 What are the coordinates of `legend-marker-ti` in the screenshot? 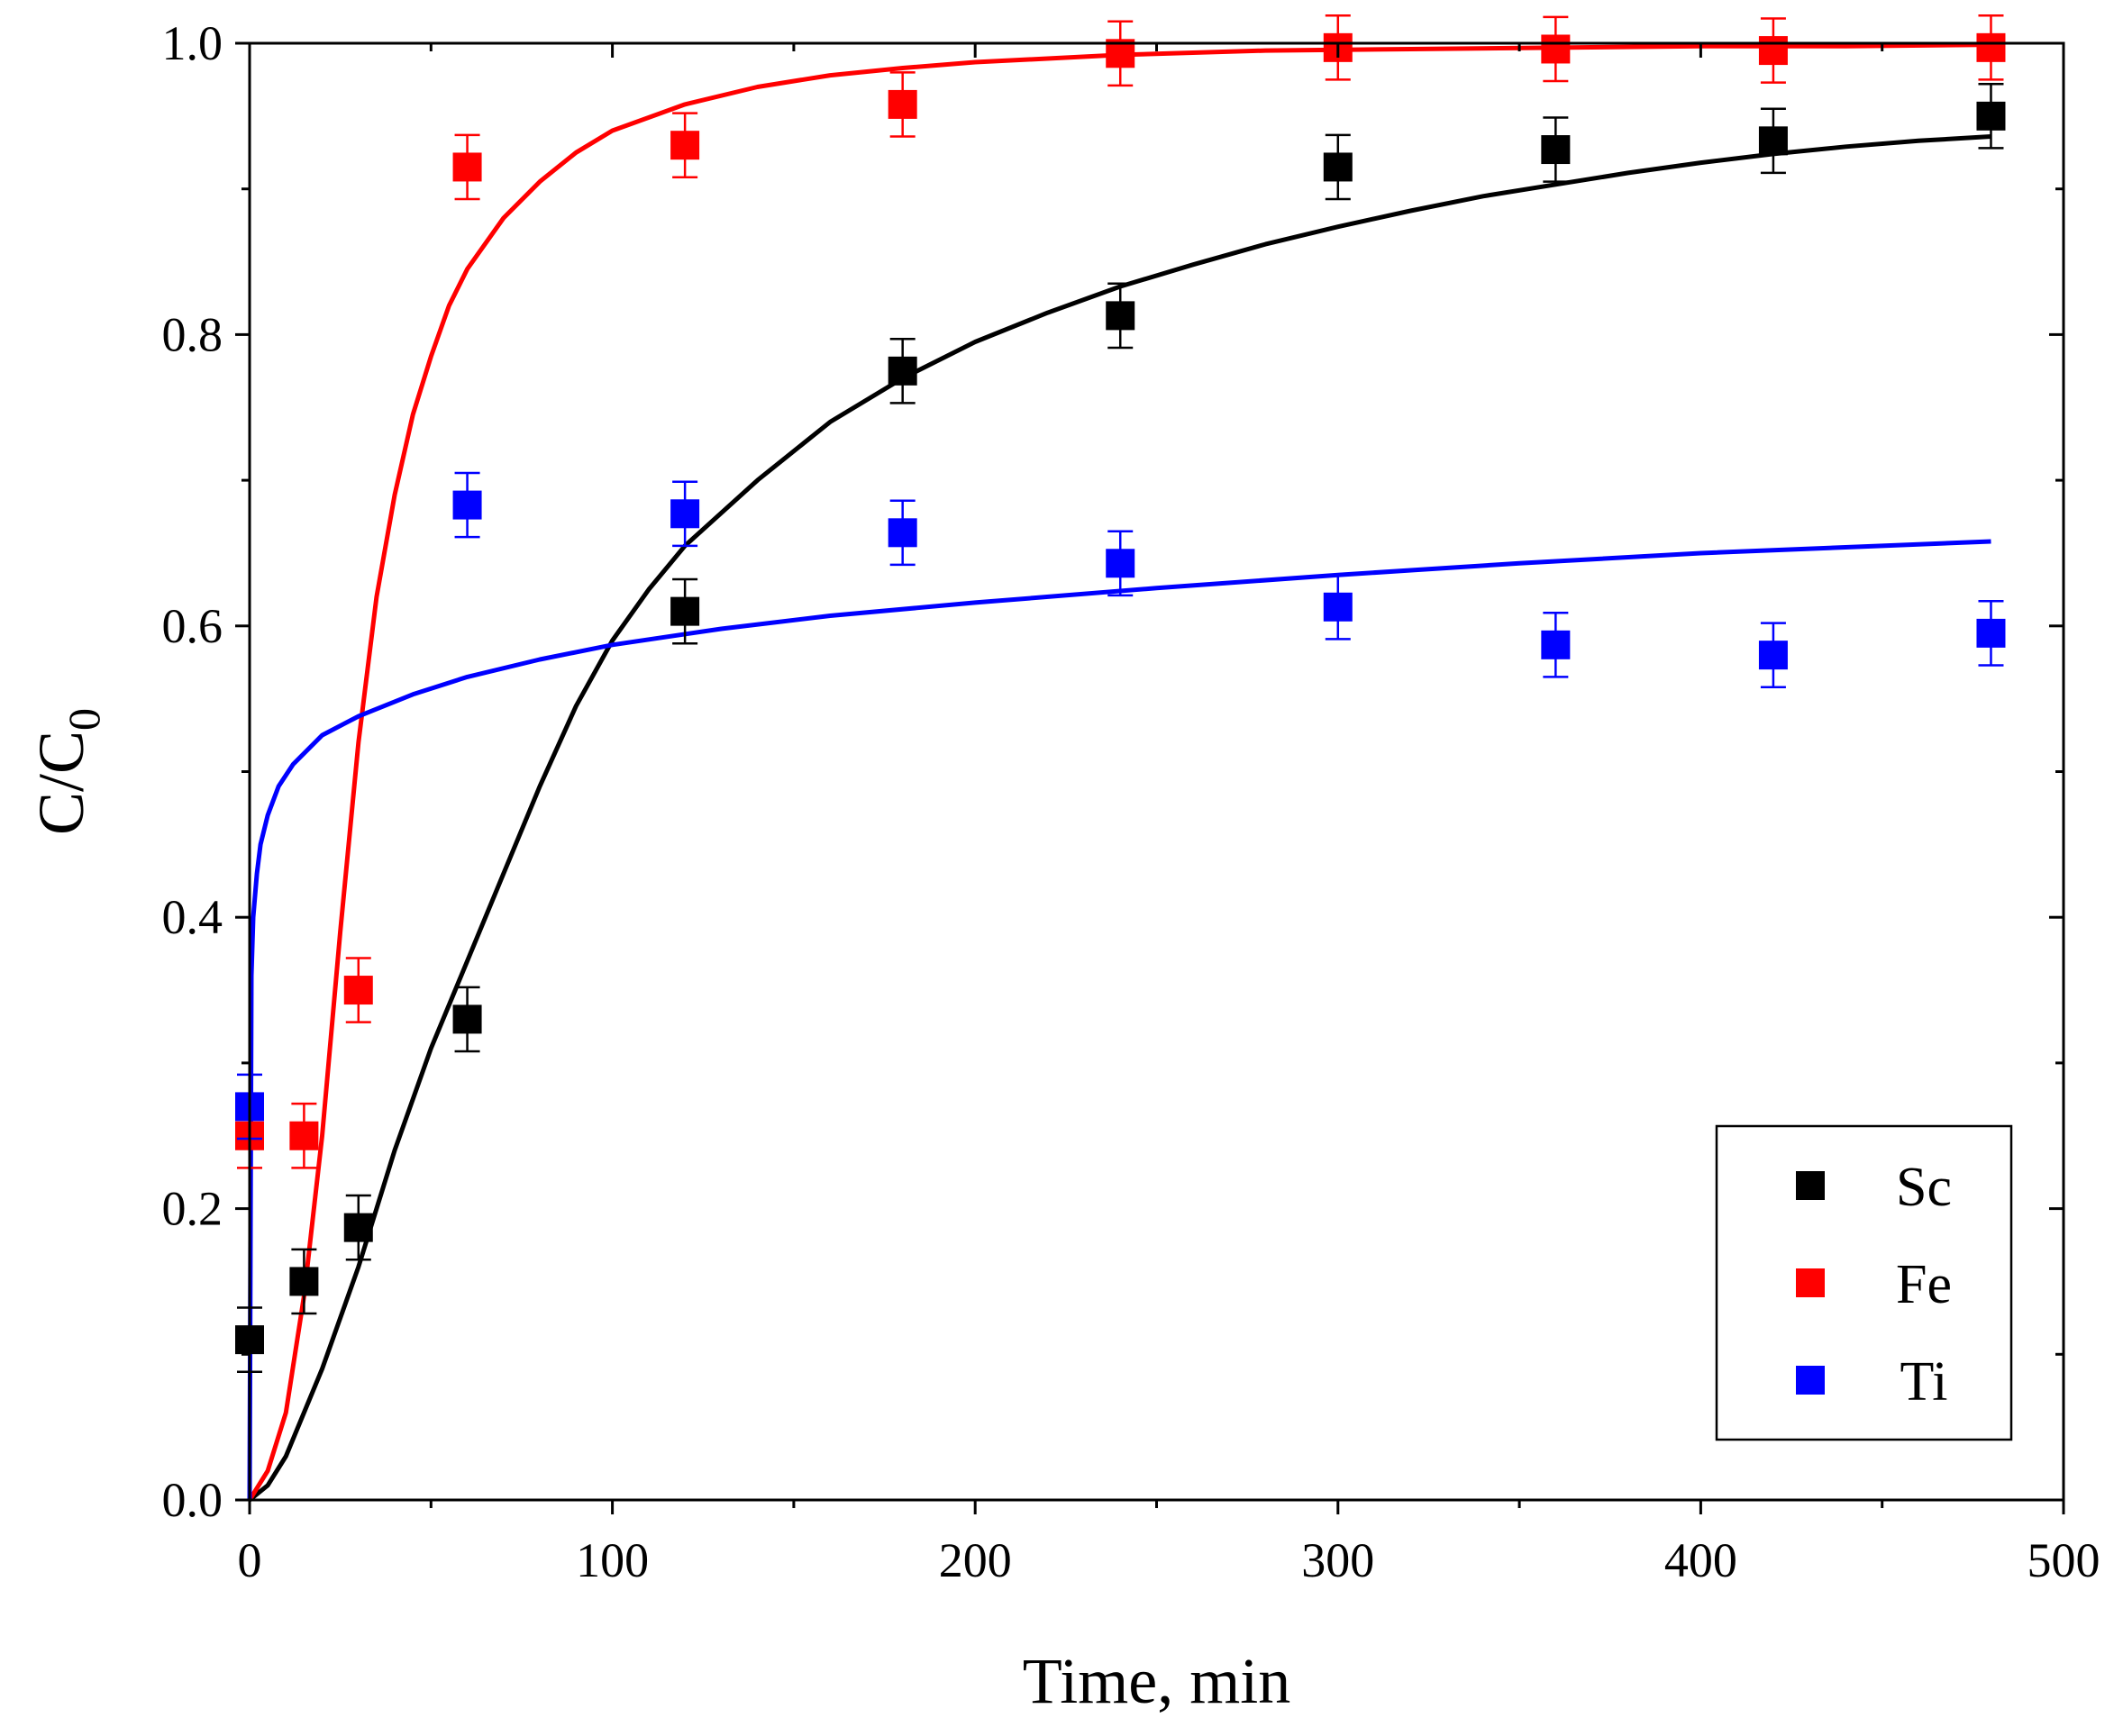 It's located at (1811, 1380).